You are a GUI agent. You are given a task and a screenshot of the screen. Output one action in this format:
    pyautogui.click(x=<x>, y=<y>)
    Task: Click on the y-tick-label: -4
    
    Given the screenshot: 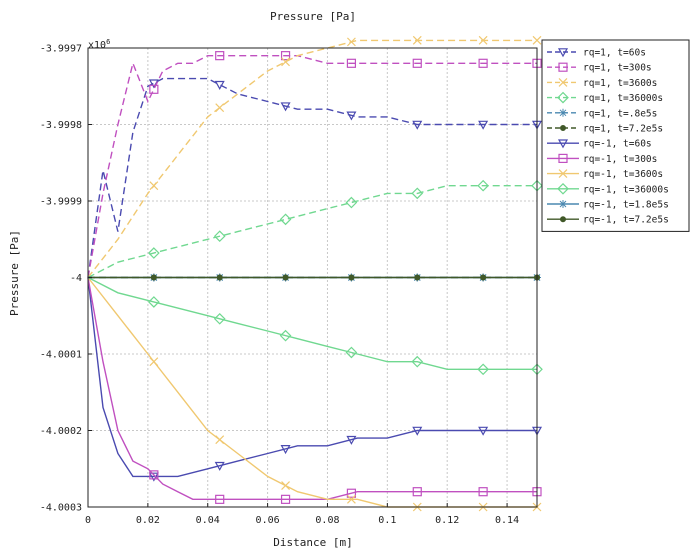 What is the action you would take?
    pyautogui.click(x=76, y=278)
    